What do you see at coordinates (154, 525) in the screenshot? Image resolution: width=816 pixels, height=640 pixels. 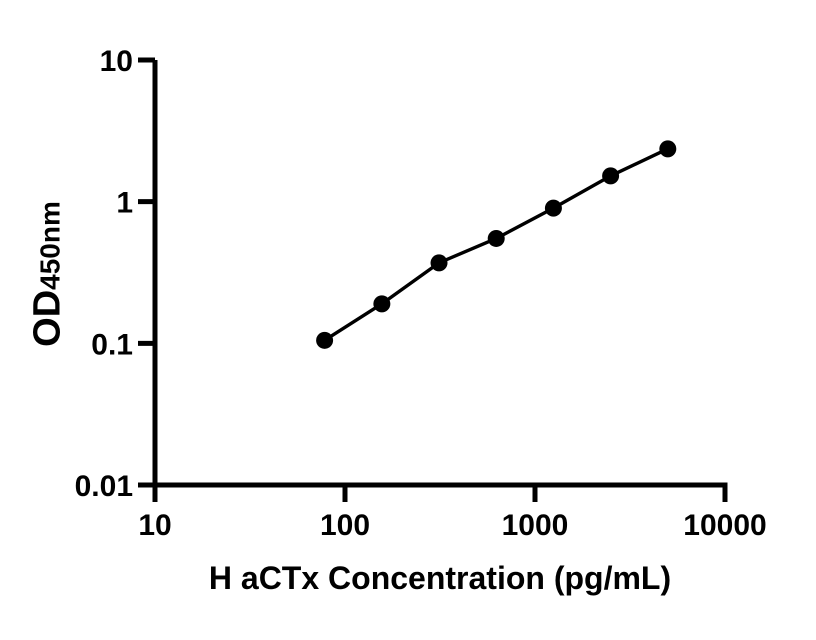 I see `x-tick-label: 10` at bounding box center [154, 525].